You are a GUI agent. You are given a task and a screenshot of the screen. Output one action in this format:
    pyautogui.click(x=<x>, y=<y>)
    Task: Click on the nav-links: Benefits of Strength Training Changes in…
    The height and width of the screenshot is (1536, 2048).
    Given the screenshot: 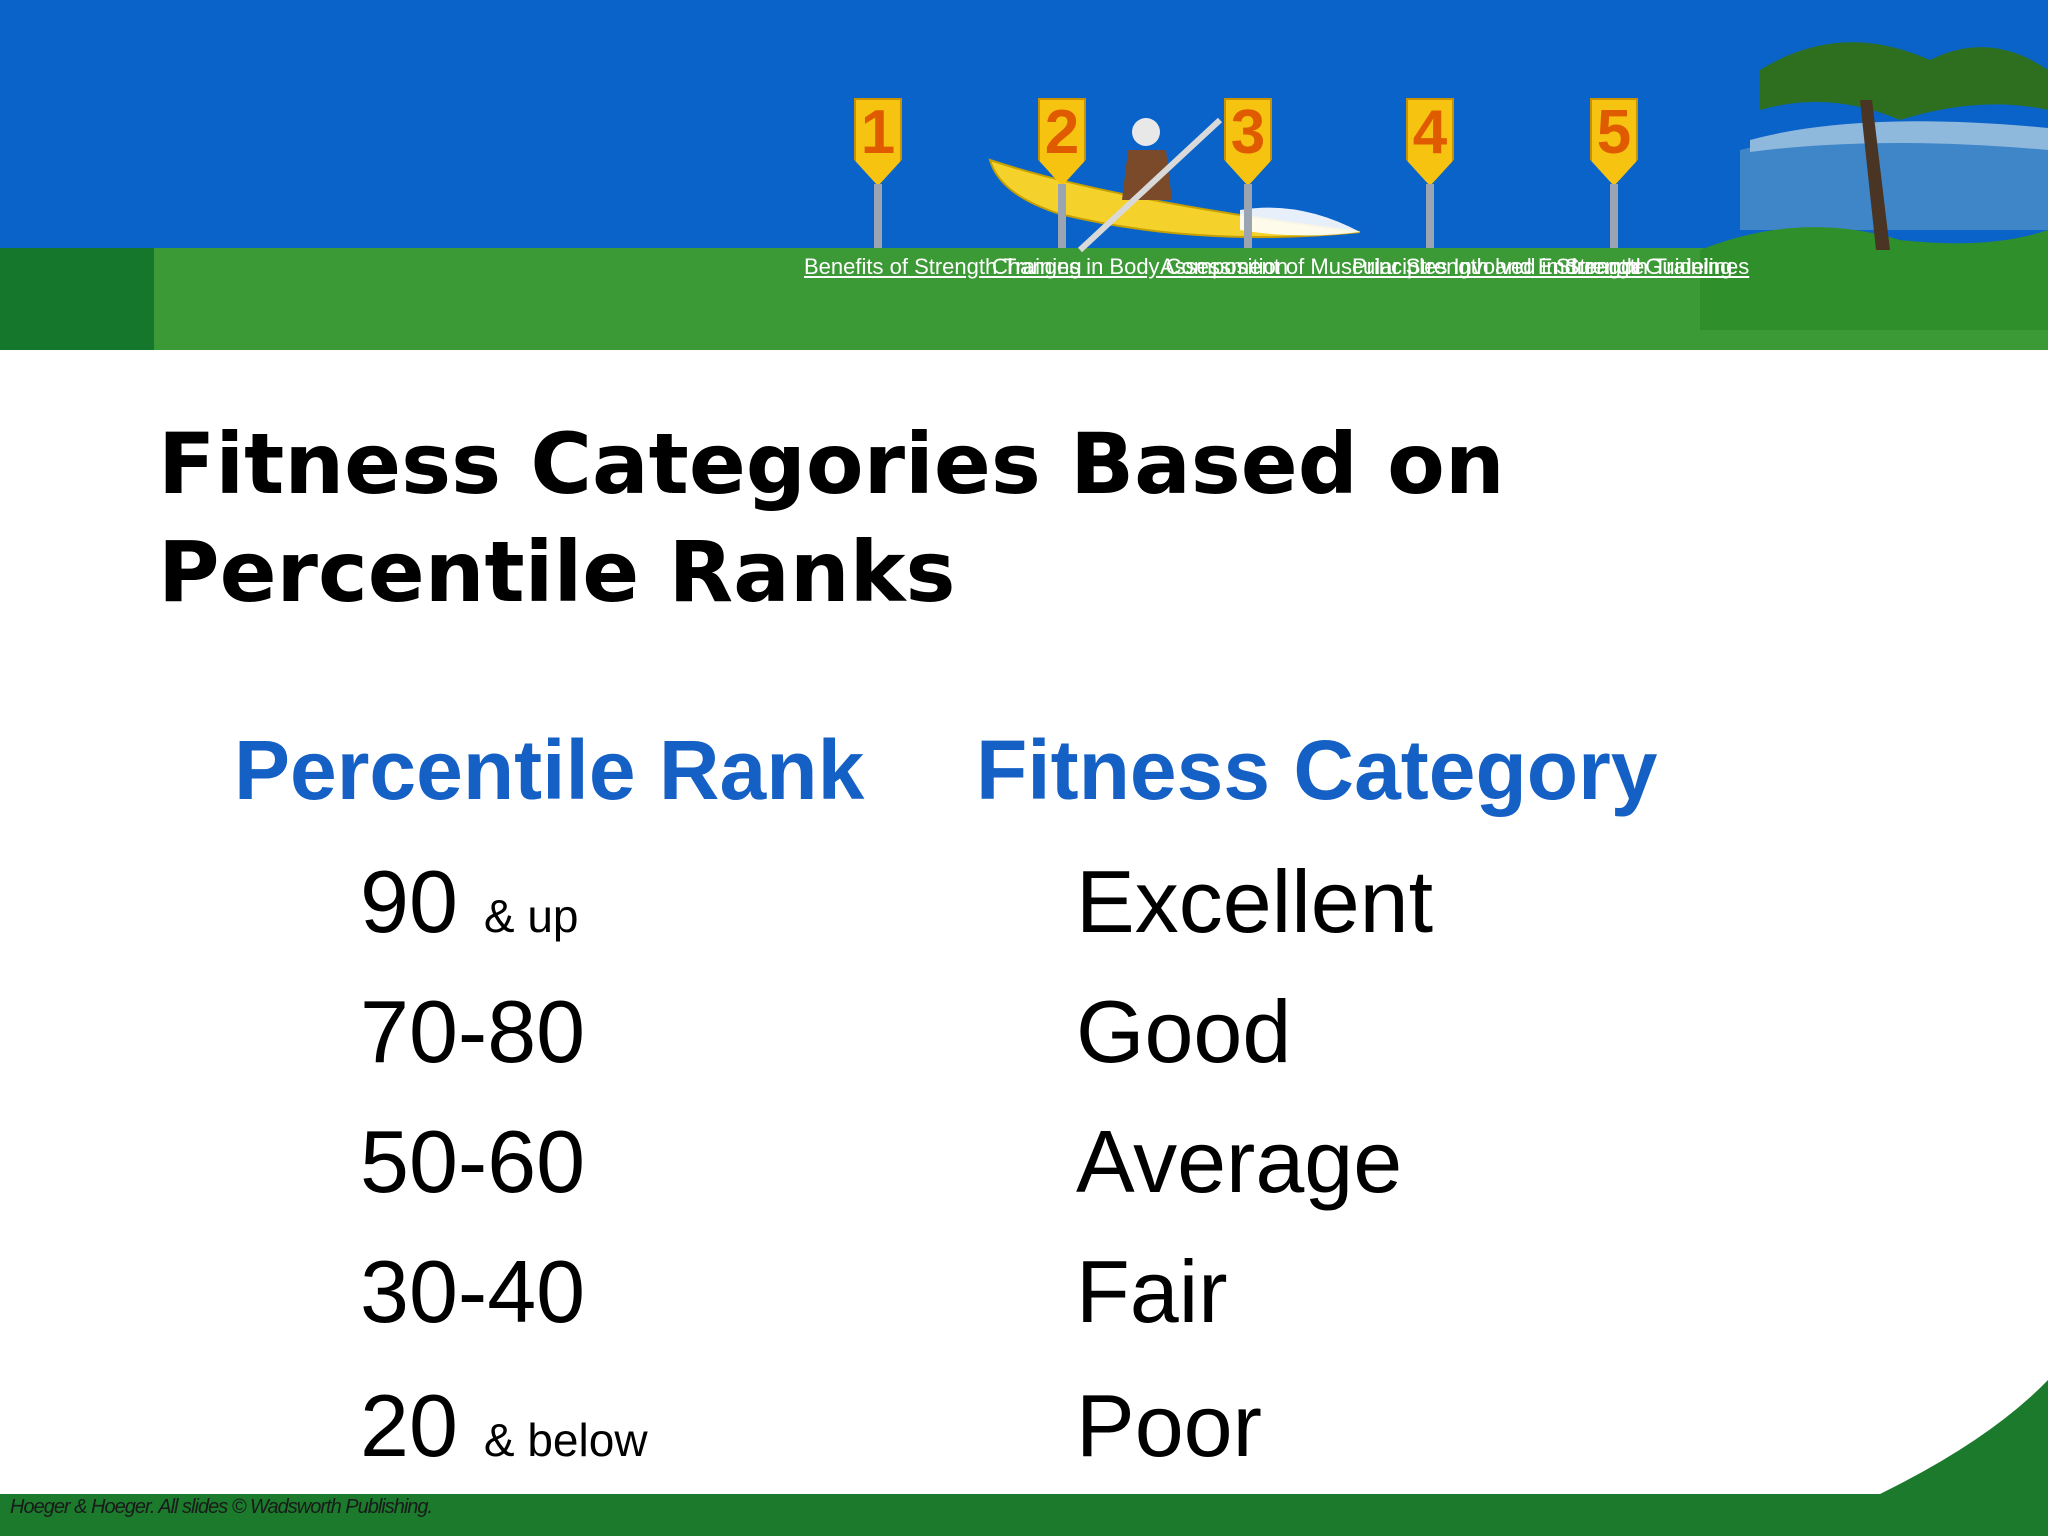 What is the action you would take?
    pyautogui.click(x=1024, y=269)
    